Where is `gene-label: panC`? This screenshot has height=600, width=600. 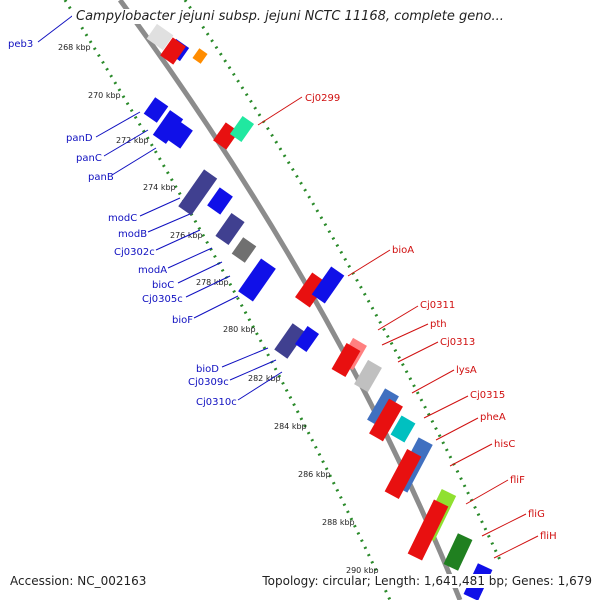
gene-label: panC is located at coordinates (89, 158).